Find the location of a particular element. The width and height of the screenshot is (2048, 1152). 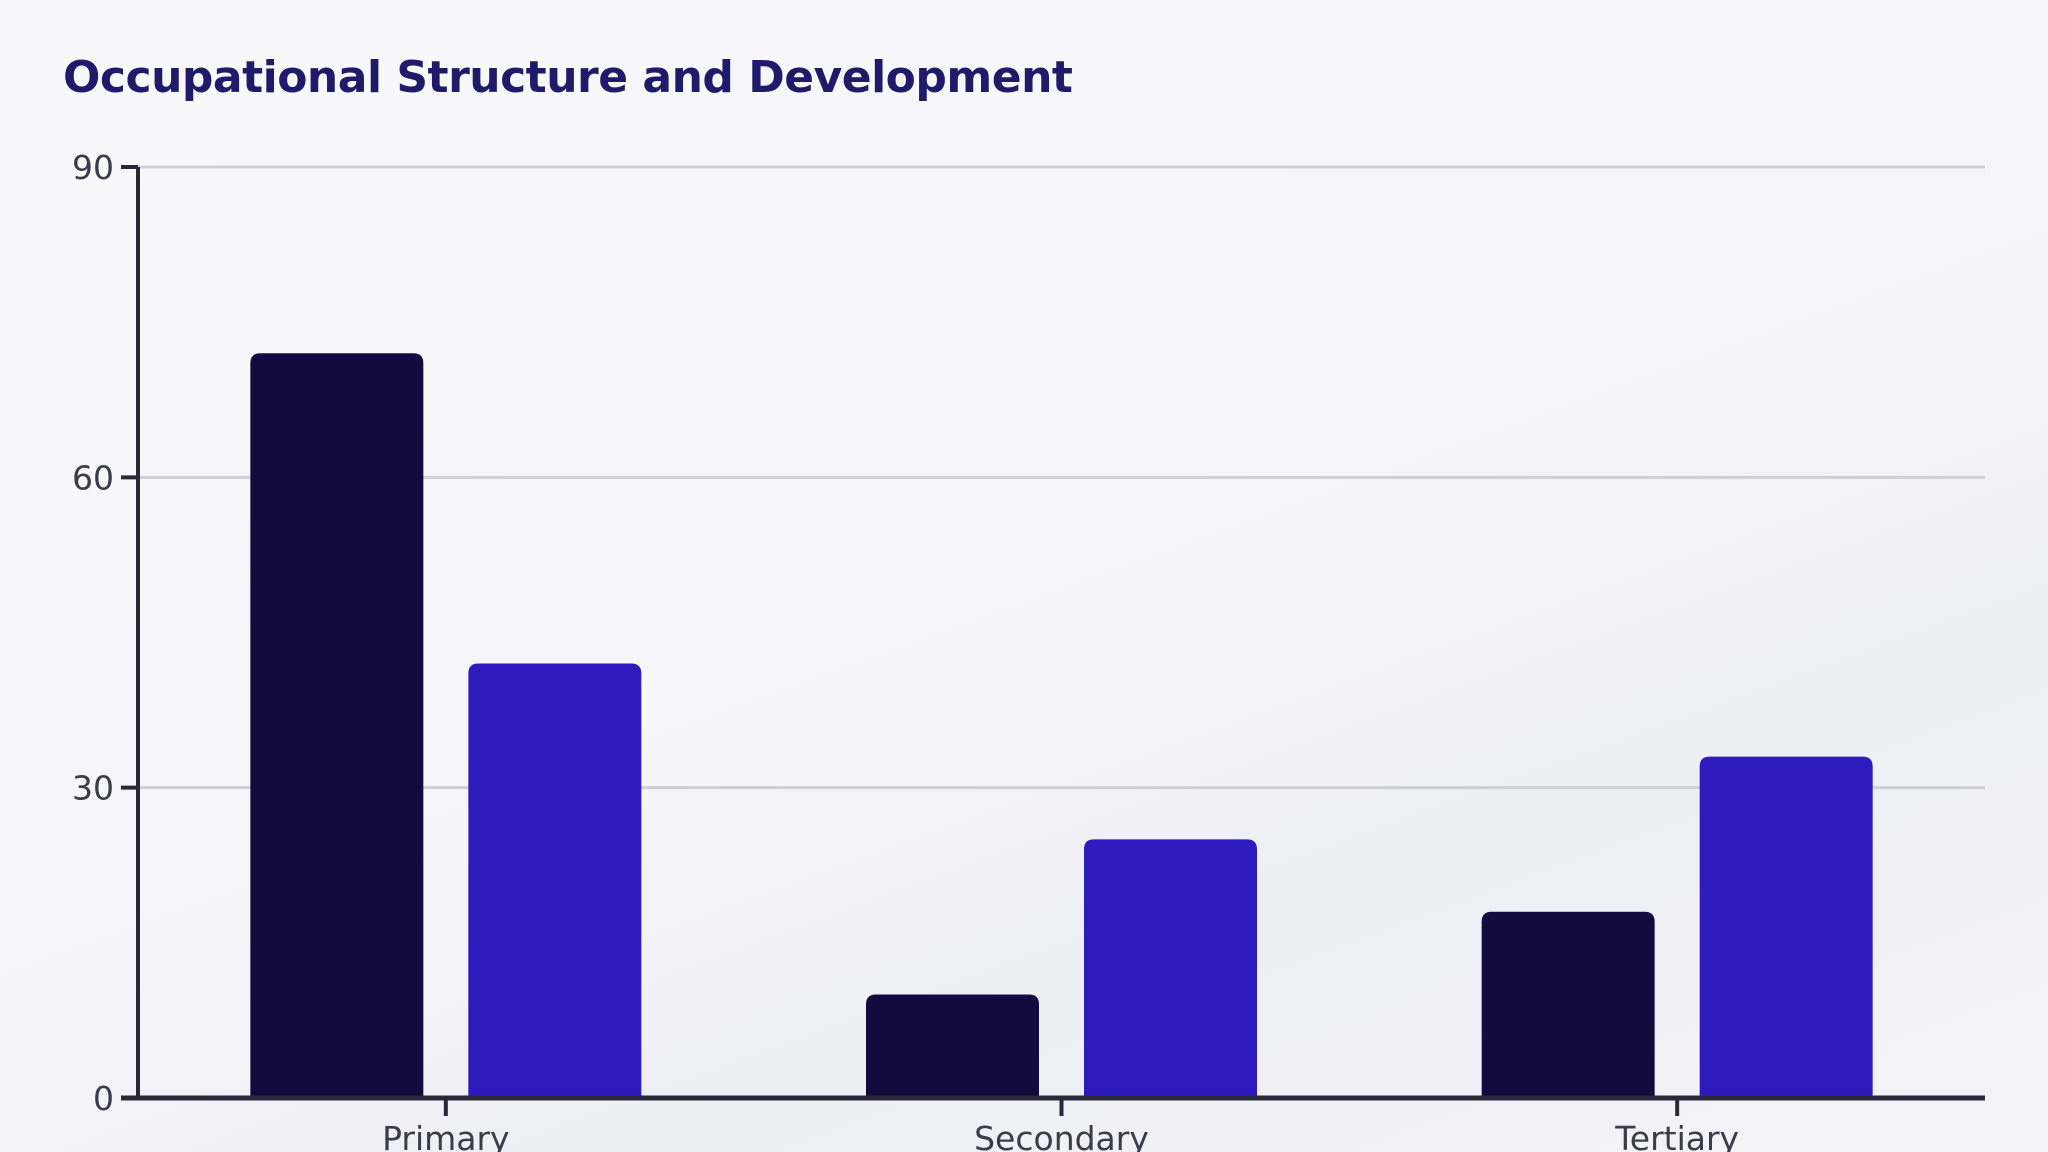

y-tick-label: 0 is located at coordinates (103, 1098).